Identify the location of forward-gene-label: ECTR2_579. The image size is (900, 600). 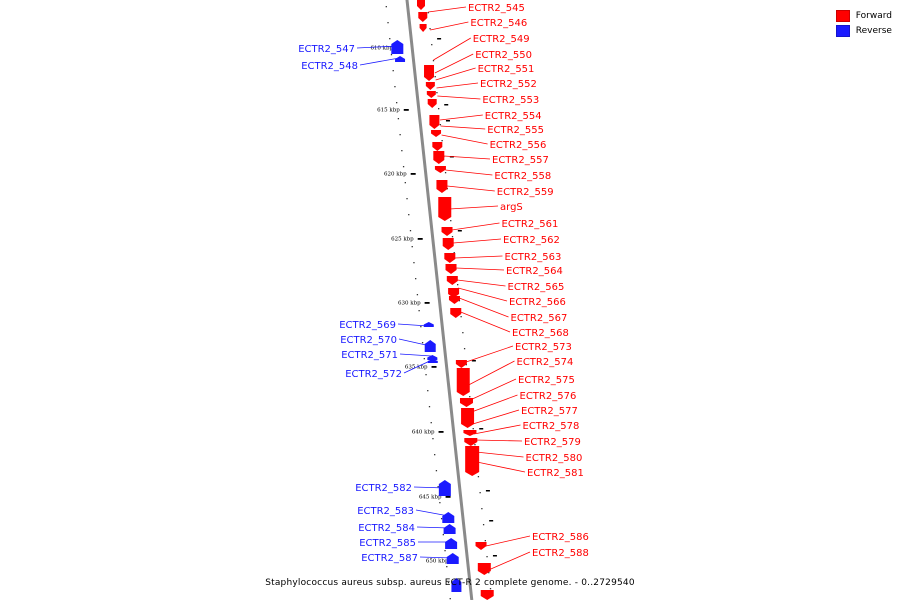
(552, 442).